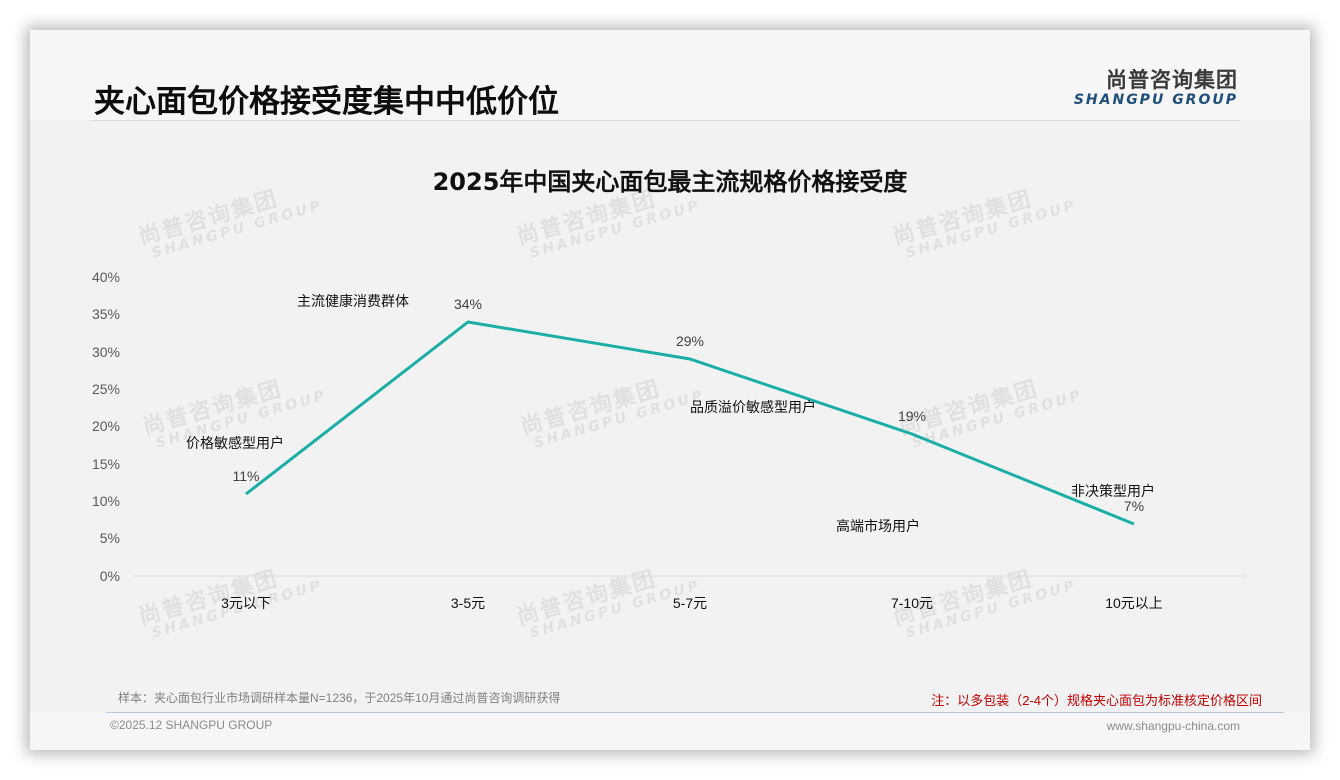 The image size is (1340, 780). I want to click on website-link: www.shangpu-china.com, so click(1173, 726).